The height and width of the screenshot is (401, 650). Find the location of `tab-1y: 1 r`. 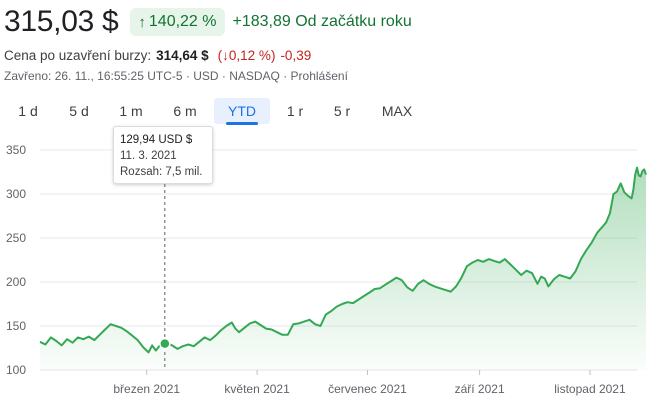

tab-1y: 1 r is located at coordinates (295, 111).